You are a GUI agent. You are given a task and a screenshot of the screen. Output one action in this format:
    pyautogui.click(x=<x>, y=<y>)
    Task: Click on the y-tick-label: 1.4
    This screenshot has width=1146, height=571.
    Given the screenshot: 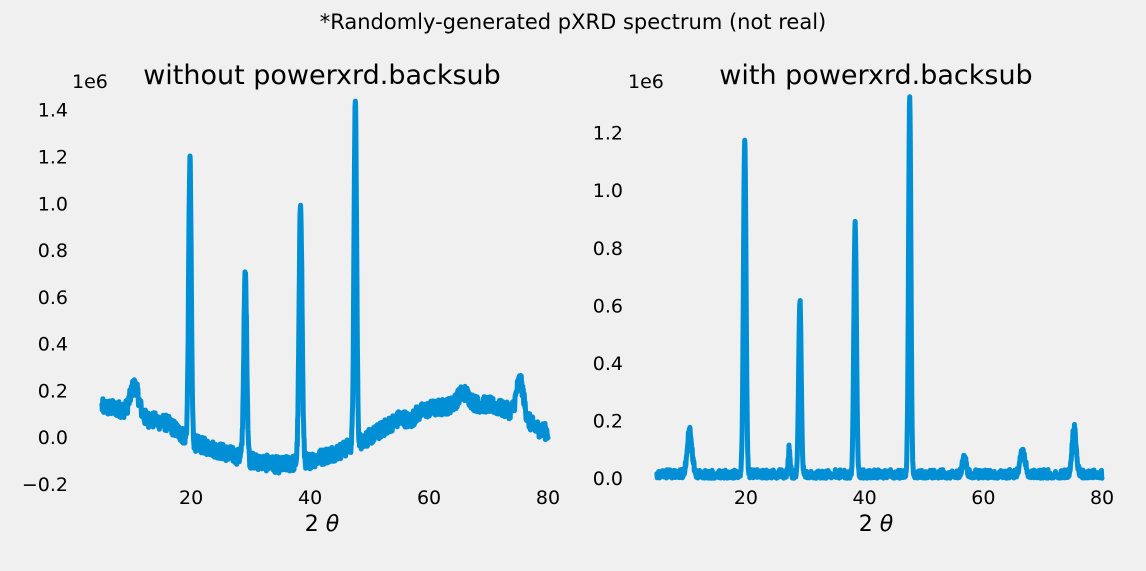 What is the action you would take?
    pyautogui.click(x=53, y=111)
    